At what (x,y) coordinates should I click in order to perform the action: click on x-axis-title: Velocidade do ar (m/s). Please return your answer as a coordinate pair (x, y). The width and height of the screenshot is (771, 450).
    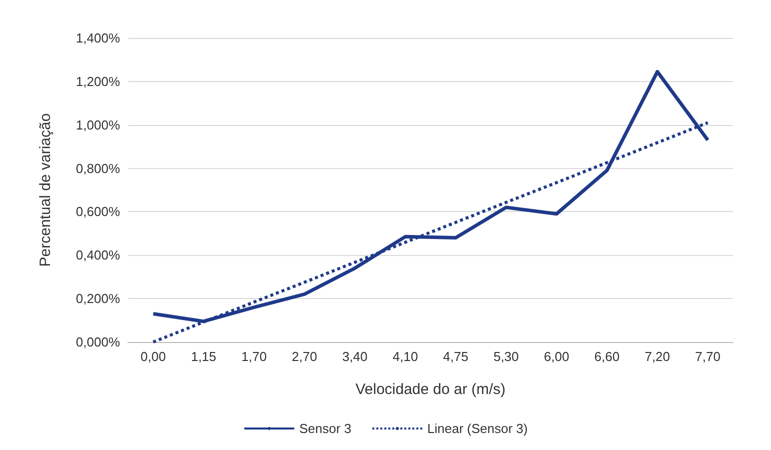
    Looking at the image, I should click on (430, 389).